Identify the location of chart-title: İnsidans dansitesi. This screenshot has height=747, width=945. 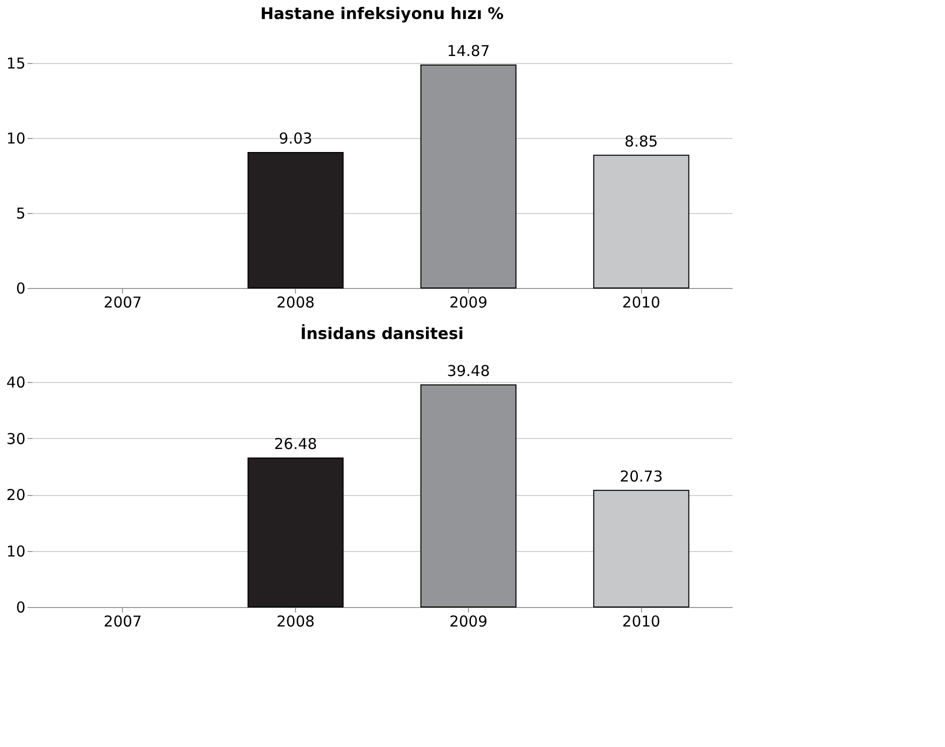
(382, 333).